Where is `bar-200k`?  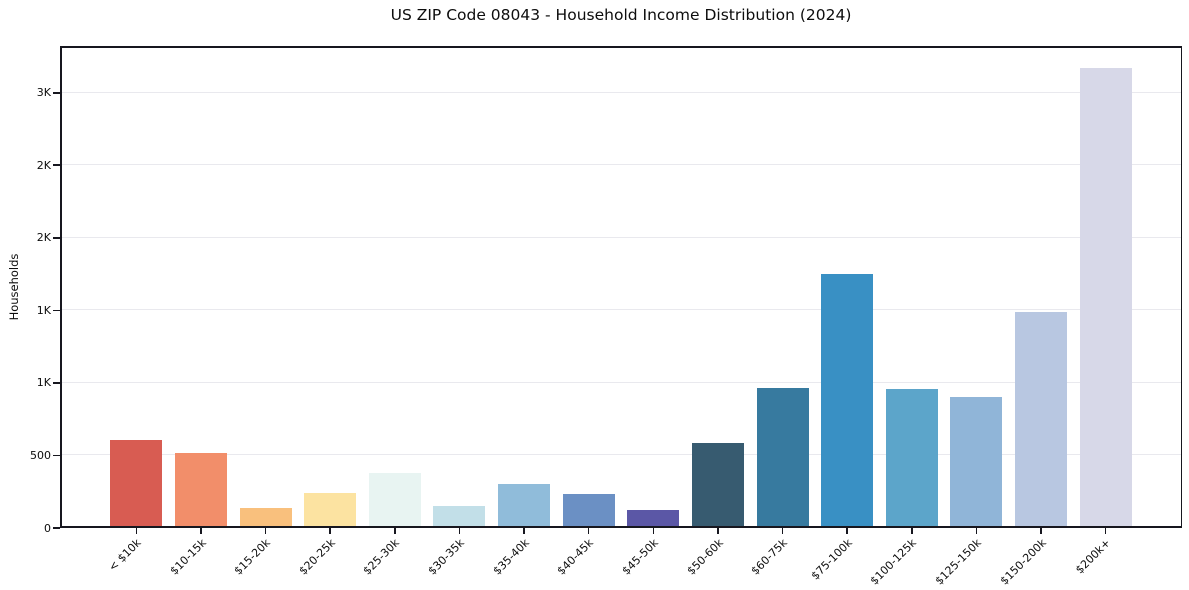 bar-200k is located at coordinates (1105, 298).